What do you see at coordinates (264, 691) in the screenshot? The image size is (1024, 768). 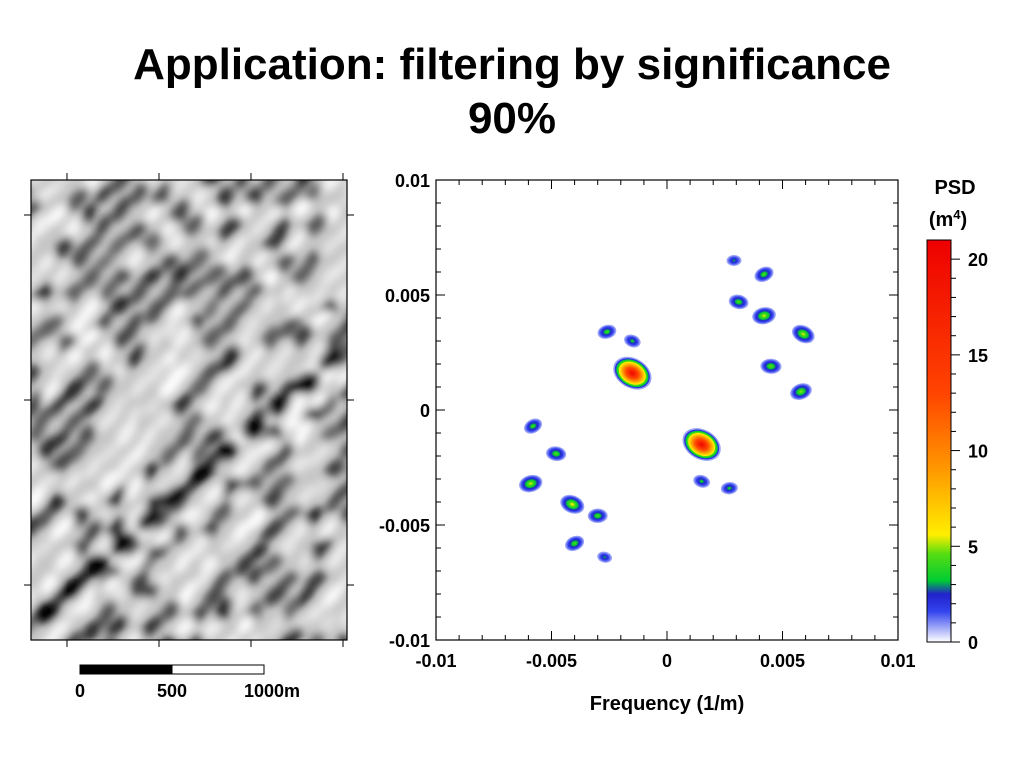 I see `scale-label-1000: 1000` at bounding box center [264, 691].